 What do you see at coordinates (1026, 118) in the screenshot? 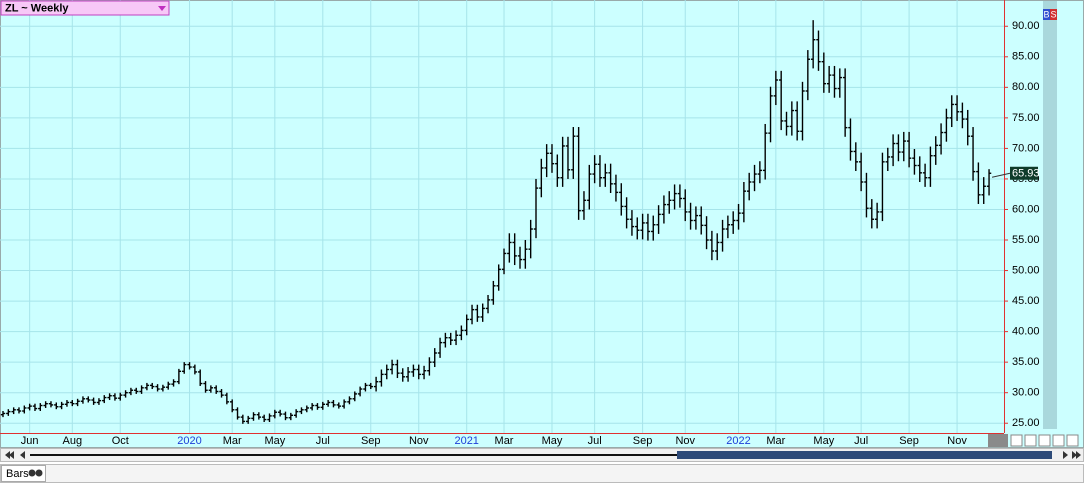
I see `y-tick-label: 75.00` at bounding box center [1026, 118].